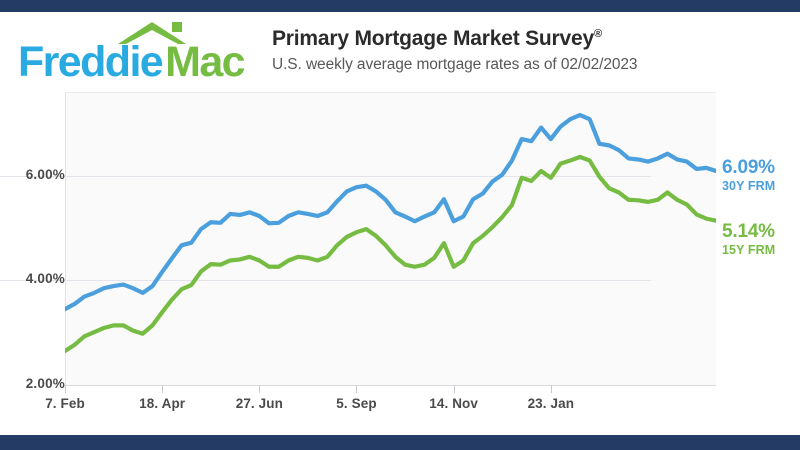  I want to click on x-axis-line, so click(390, 385).